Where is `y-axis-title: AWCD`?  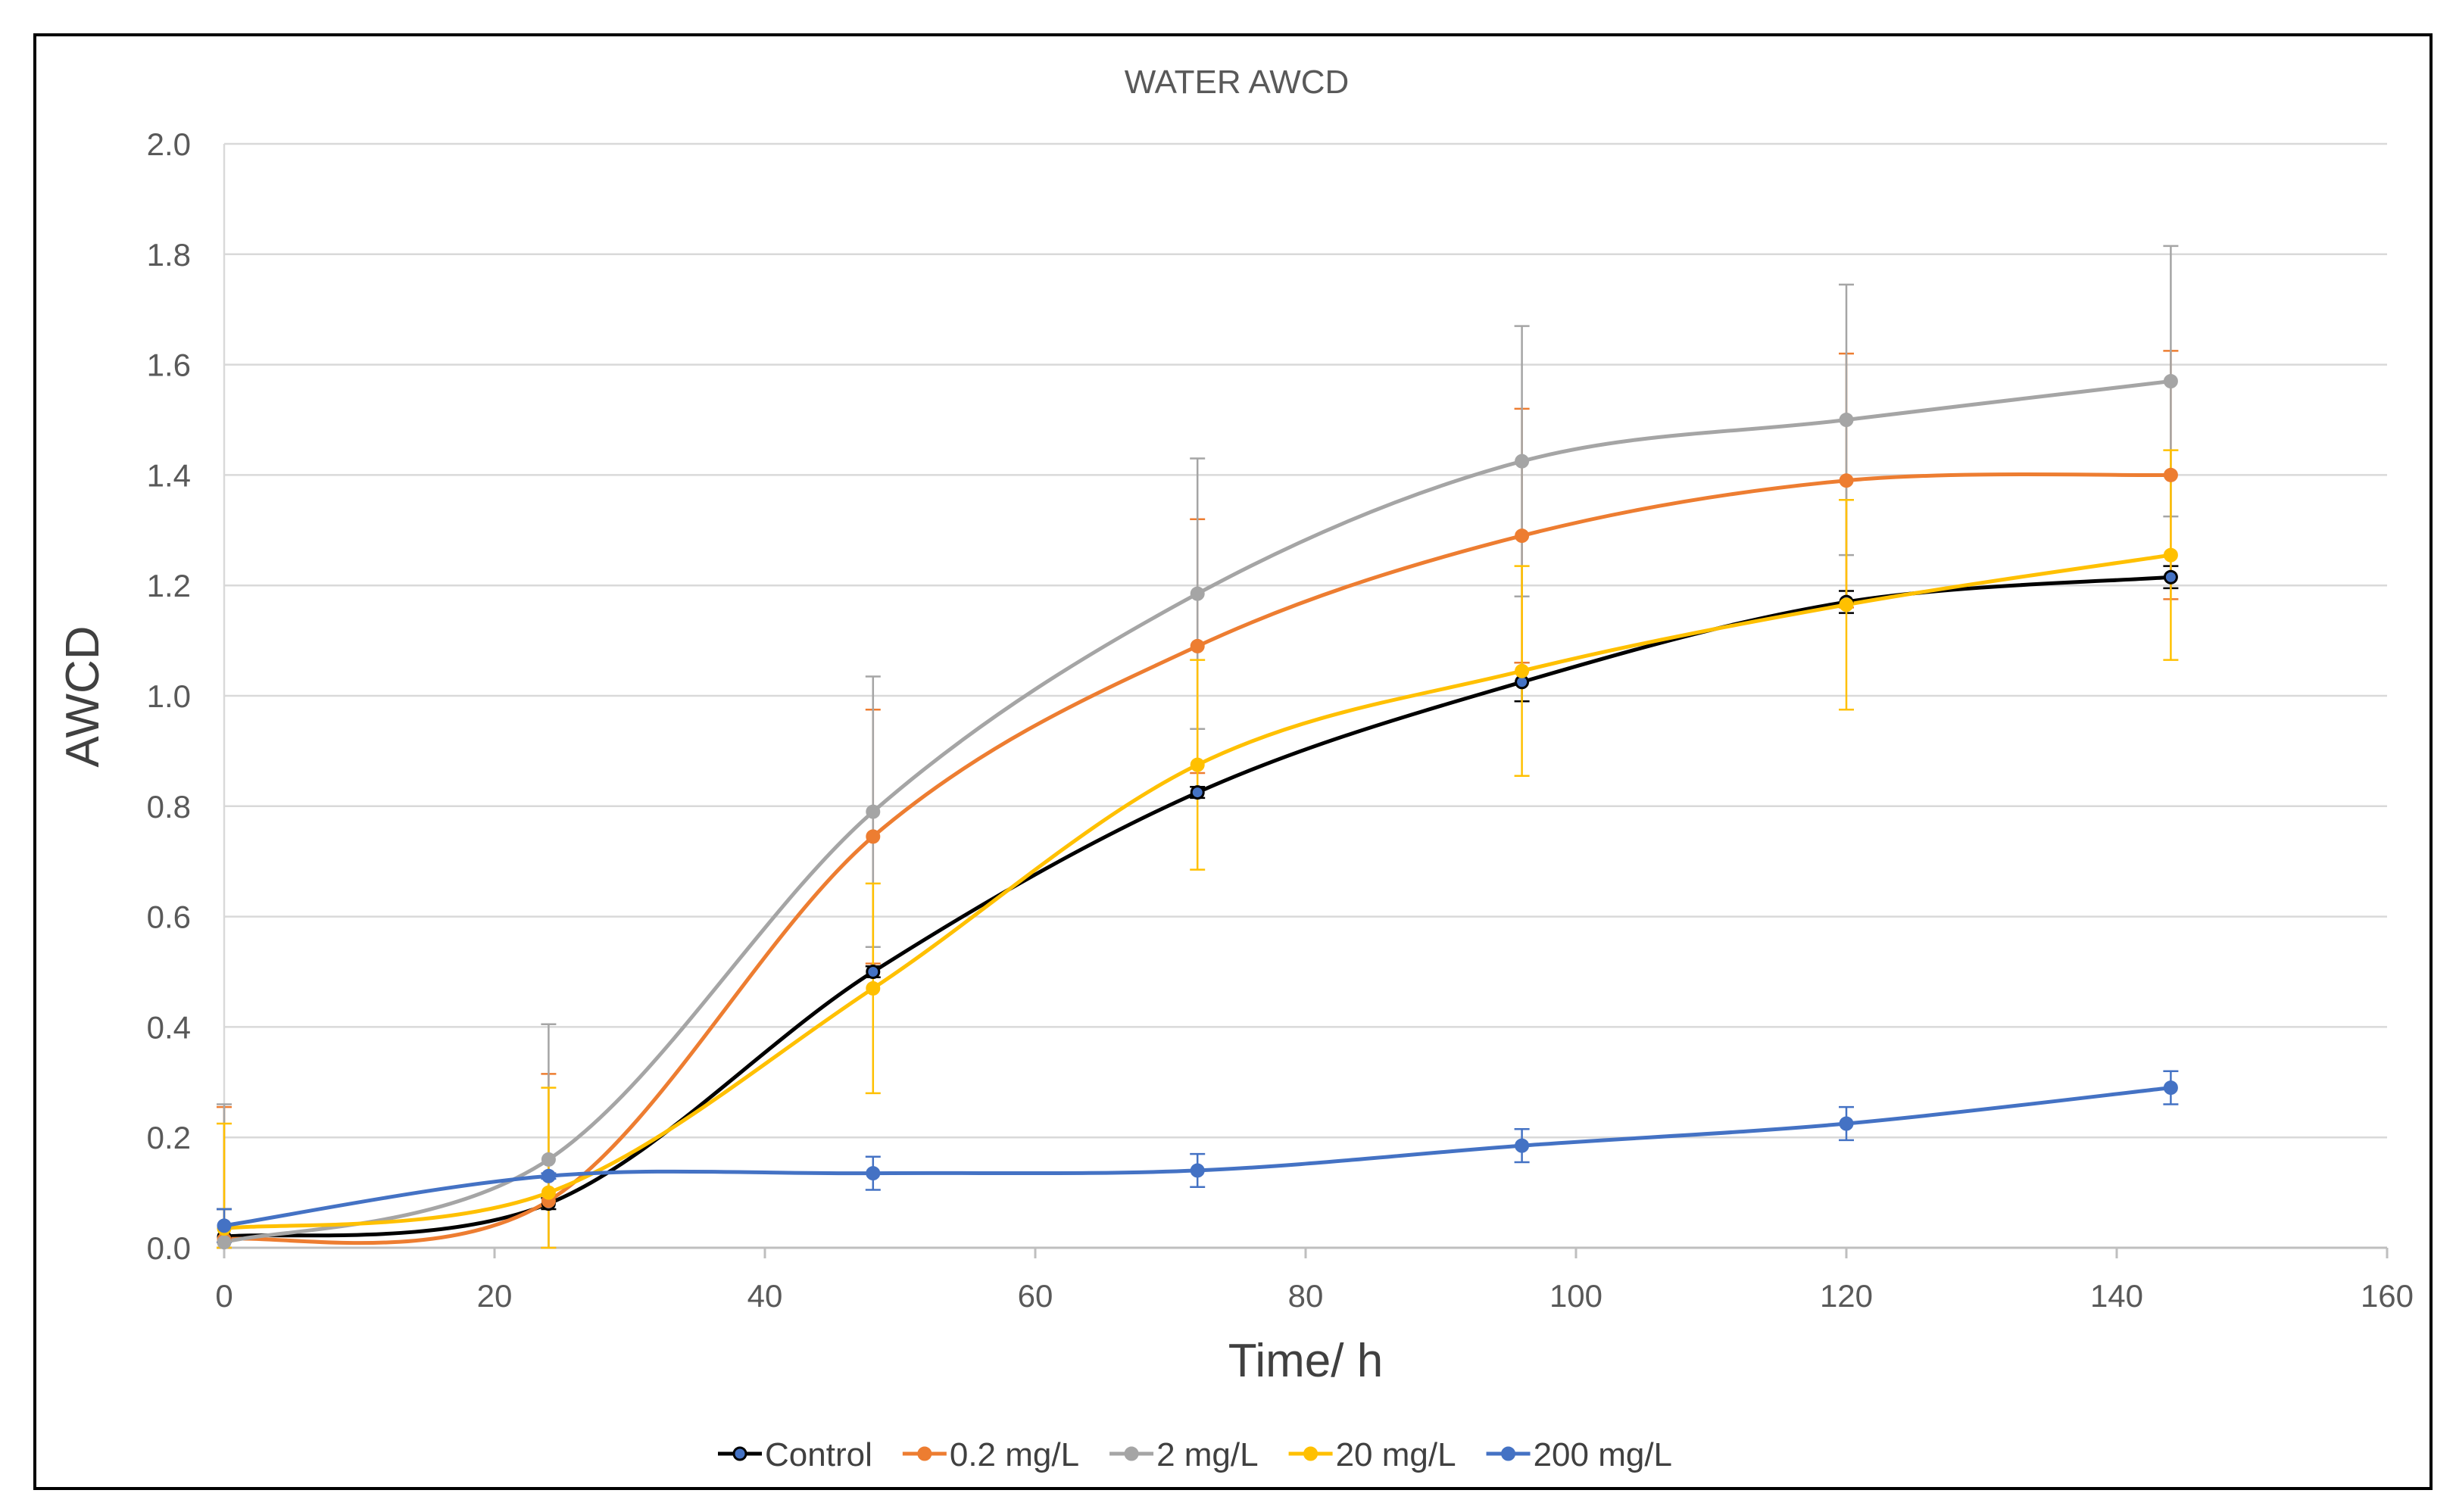 y-axis-title: AWCD is located at coordinates (83, 696).